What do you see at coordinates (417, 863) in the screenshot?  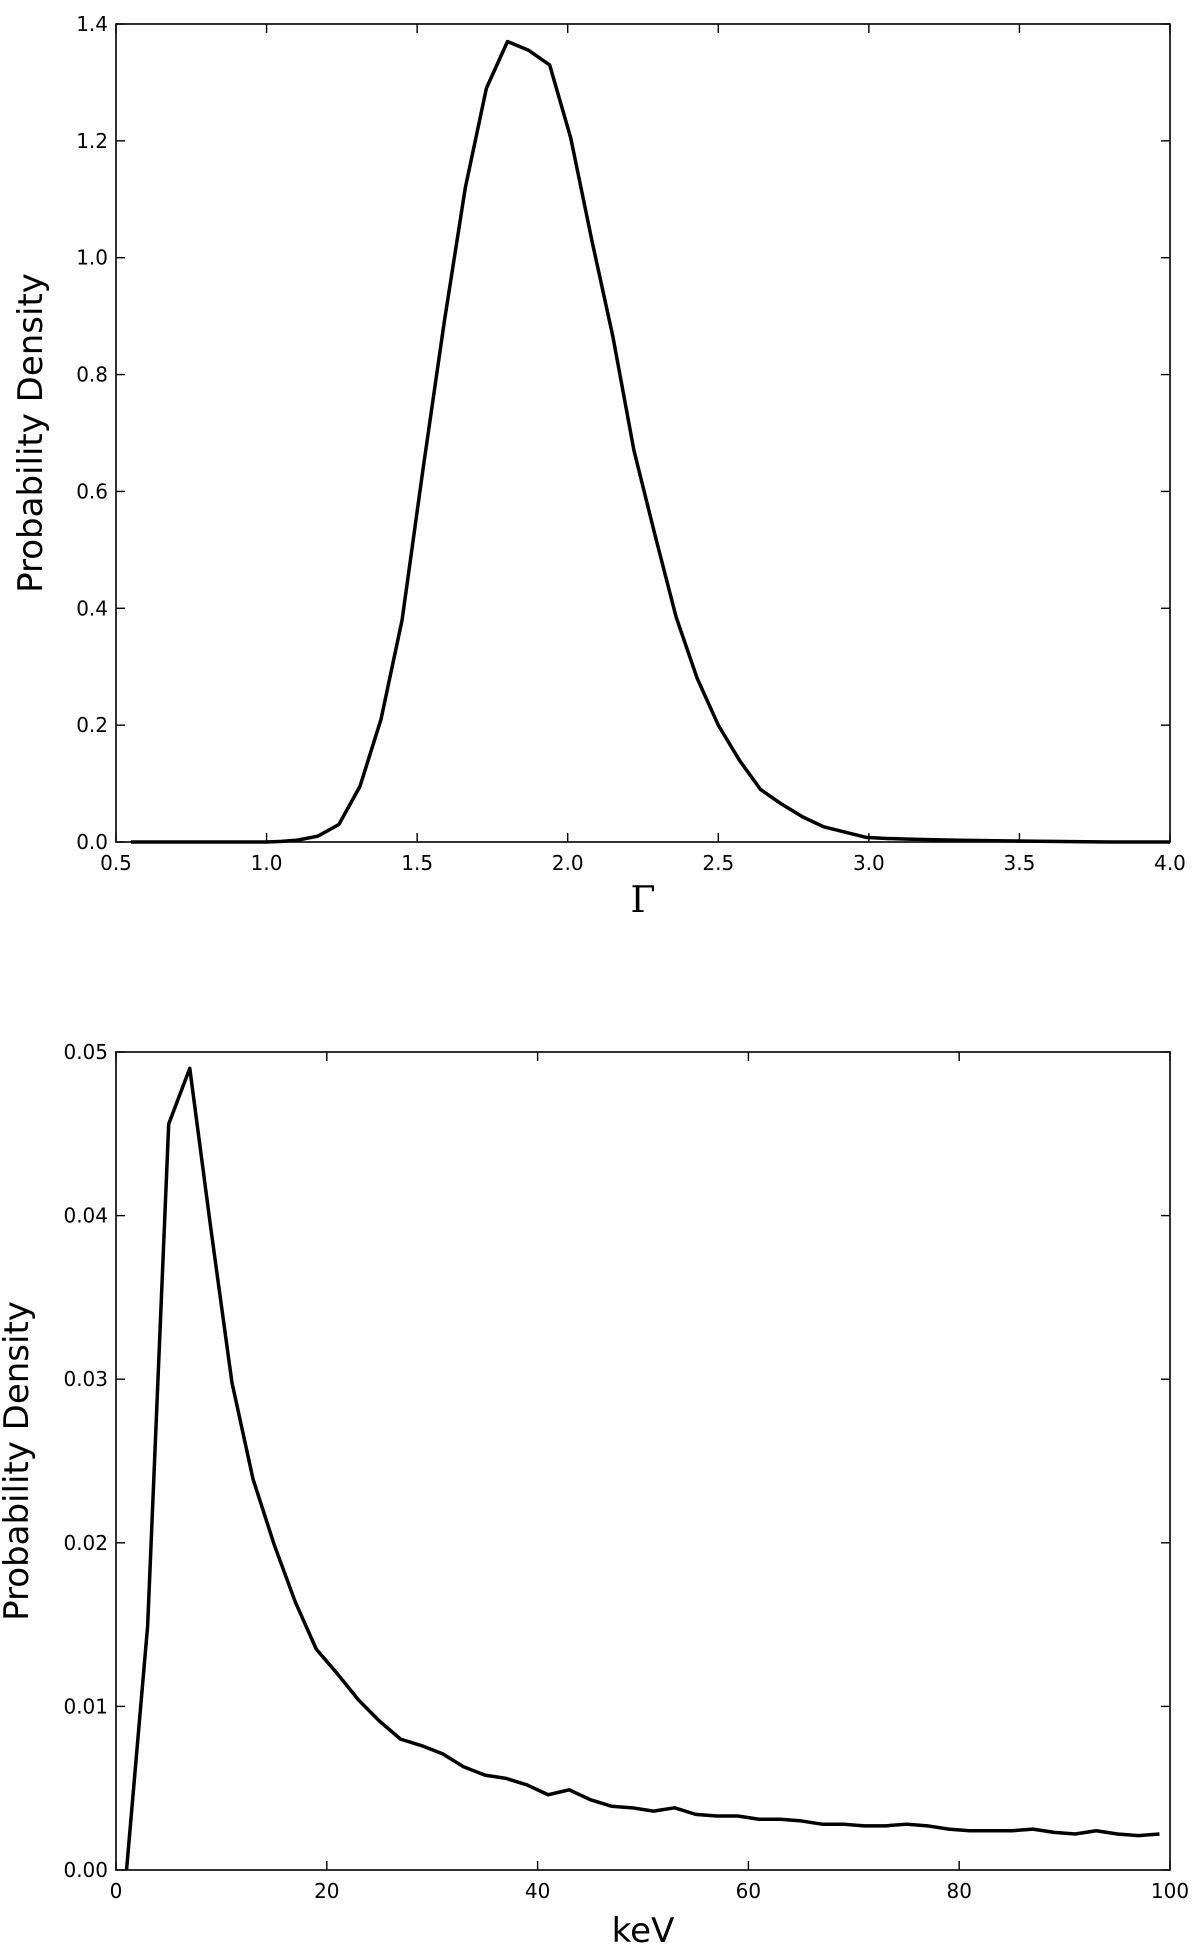 I see `gamma-x-tick-label: 1.5` at bounding box center [417, 863].